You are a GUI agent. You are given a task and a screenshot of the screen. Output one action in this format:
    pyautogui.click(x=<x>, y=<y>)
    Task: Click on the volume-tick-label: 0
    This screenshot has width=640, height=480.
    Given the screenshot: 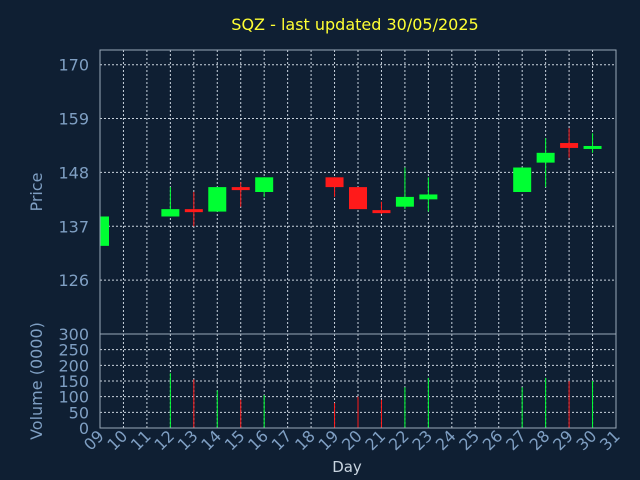 What is the action you would take?
    pyautogui.click(x=84, y=428)
    